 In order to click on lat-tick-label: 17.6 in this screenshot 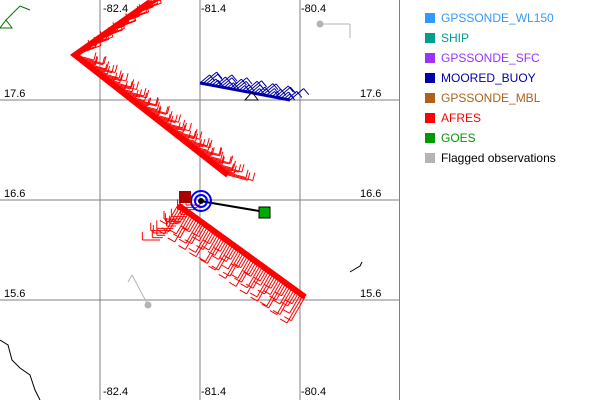, I will do `click(14, 94)`.